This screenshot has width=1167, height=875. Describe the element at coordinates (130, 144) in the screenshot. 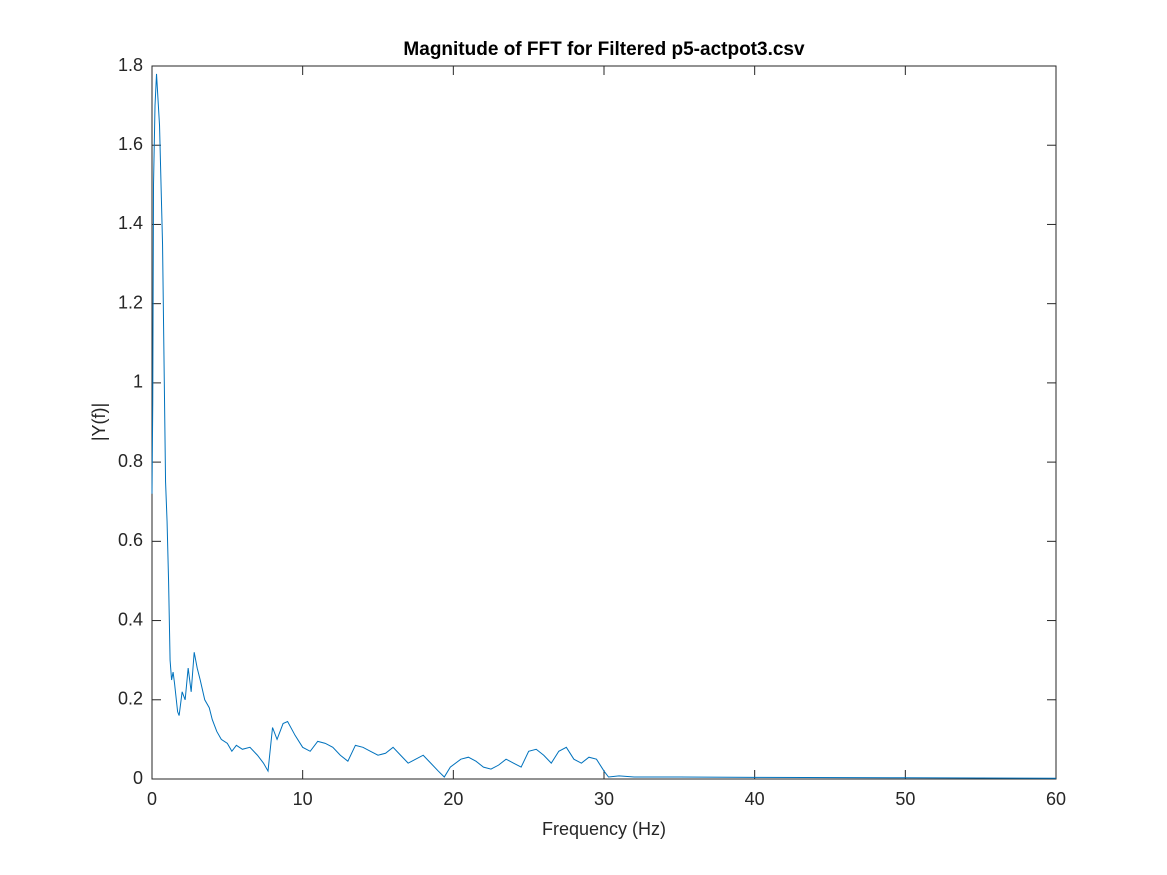

I see `y-tick-label: 1.6` at that location.